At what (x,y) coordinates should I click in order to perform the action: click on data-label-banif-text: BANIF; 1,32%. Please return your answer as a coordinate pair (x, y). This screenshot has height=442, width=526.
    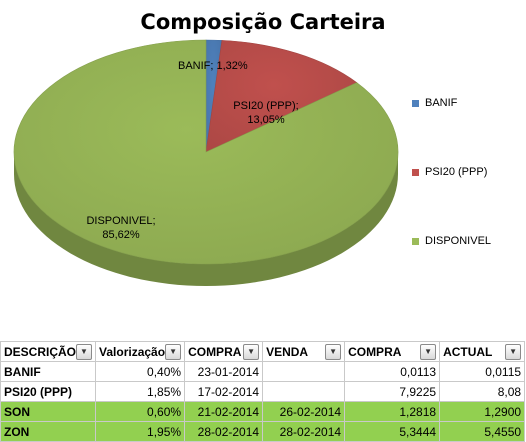
    Looking at the image, I should click on (213, 66).